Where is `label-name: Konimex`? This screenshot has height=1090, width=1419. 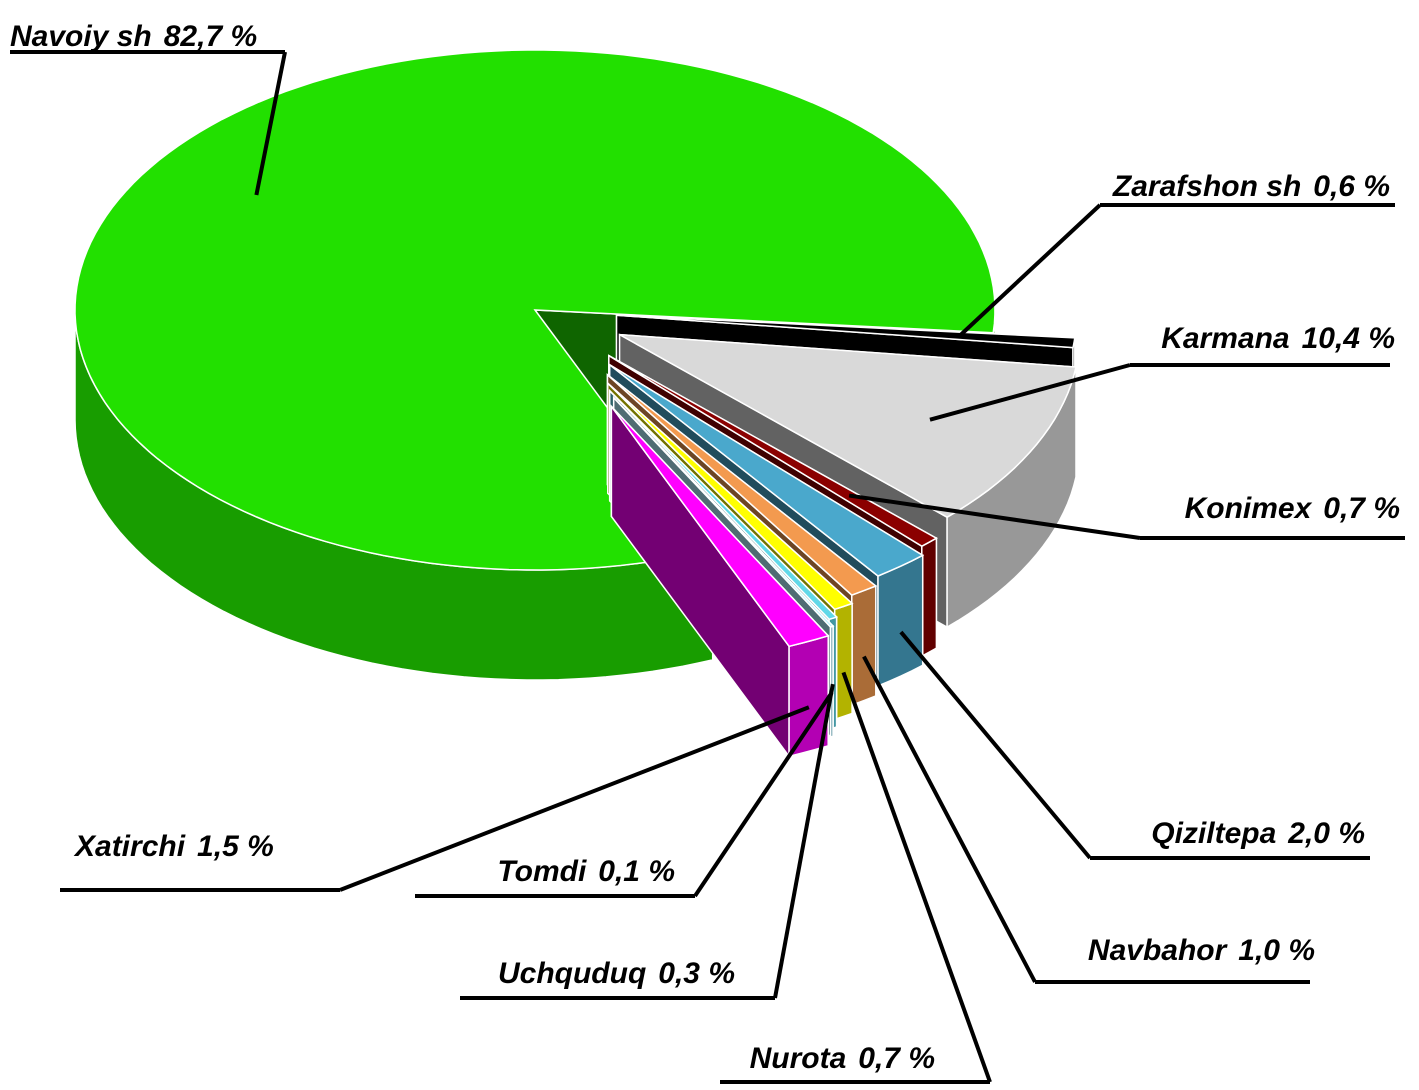 label-name: Konimex is located at coordinates (1249, 508).